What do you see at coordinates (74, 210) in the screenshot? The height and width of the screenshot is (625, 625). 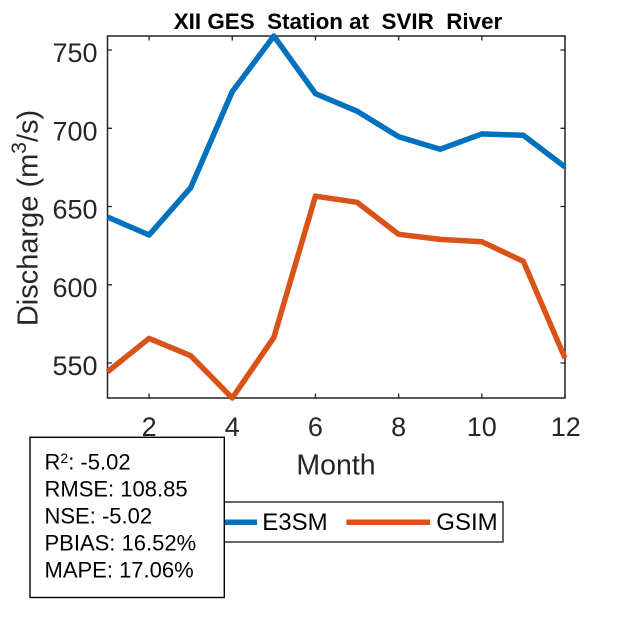 I see `svg-text: 650` at bounding box center [74, 210].